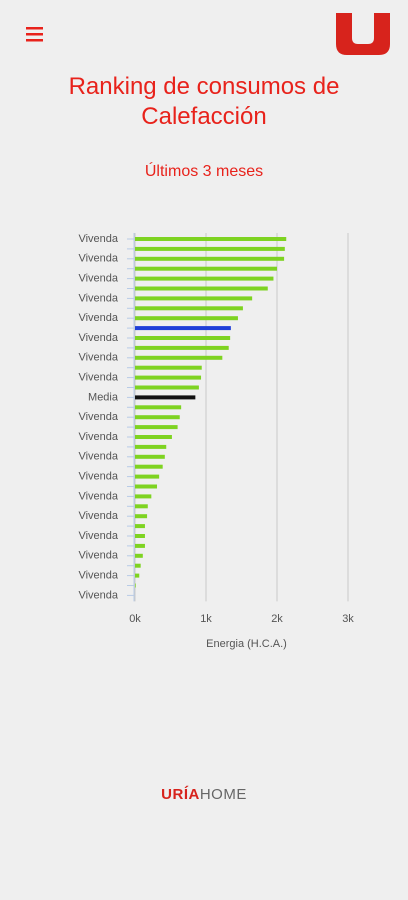 The image size is (408, 900). What do you see at coordinates (135, 619) in the screenshot?
I see `x-tick-label: 0k` at bounding box center [135, 619].